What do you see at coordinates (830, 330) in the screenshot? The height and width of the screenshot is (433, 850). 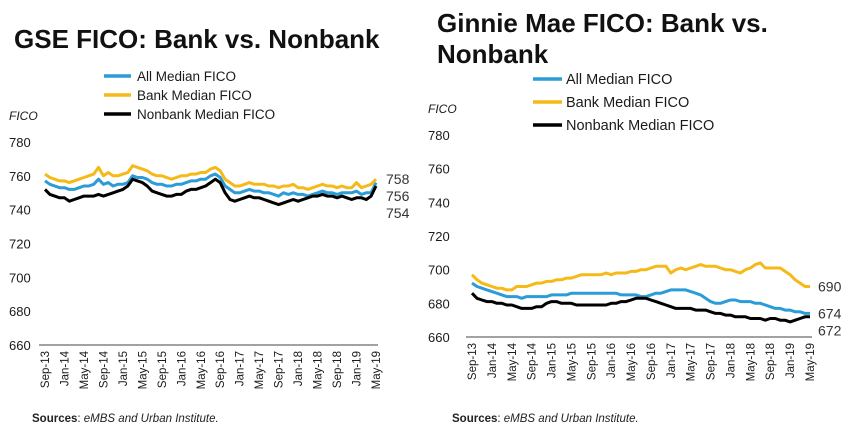 I see `series-end-label: 672` at bounding box center [830, 330].